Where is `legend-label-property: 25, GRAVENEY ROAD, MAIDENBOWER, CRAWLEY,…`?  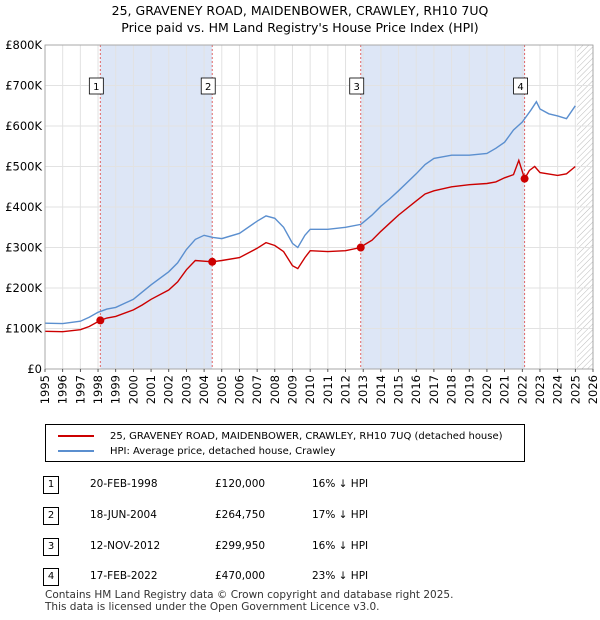 legend-label-property: 25, GRAVENEY ROAD, MAIDENBOWER, CRAWLEY,… is located at coordinates (306, 436).